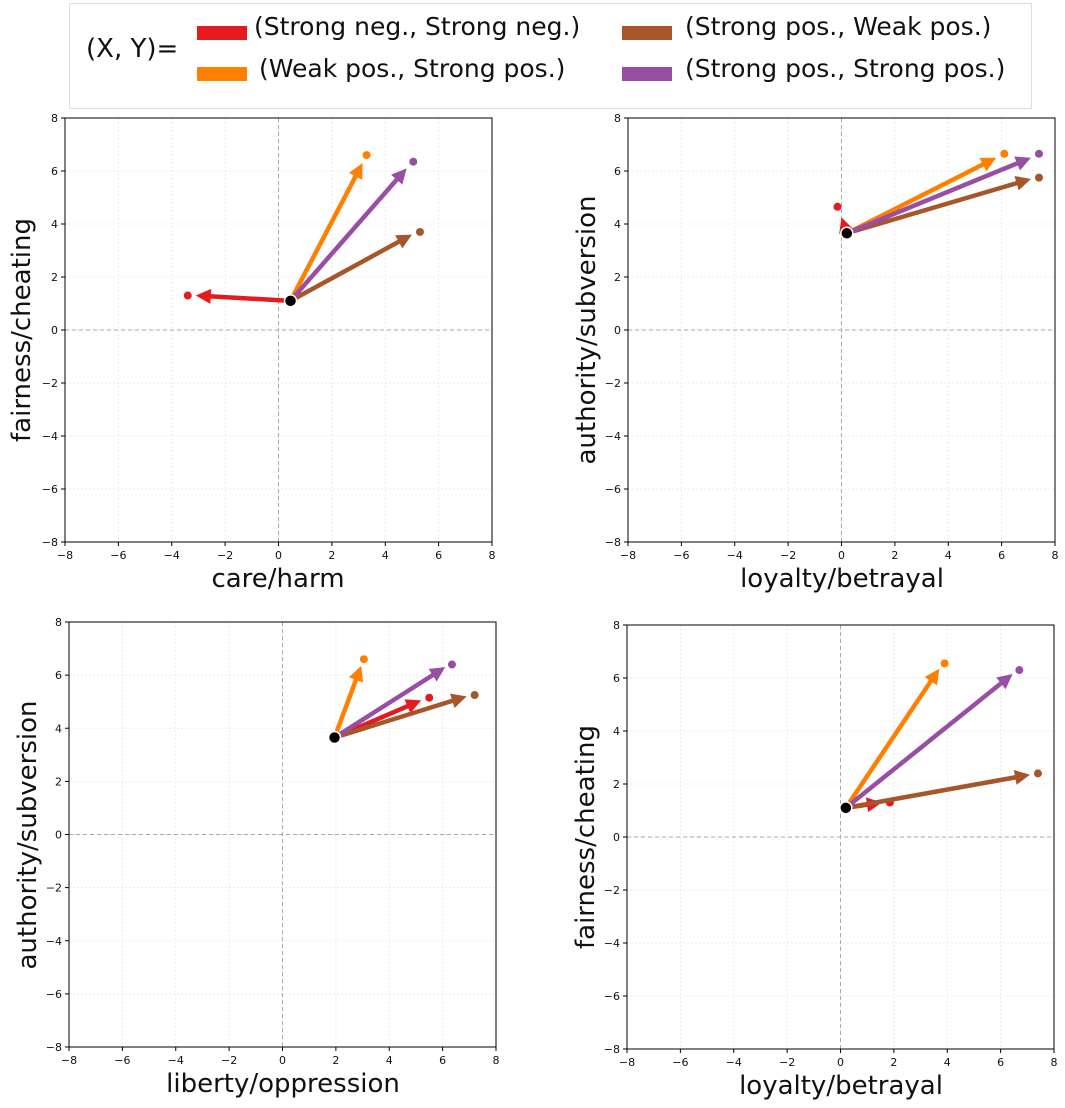 The image size is (1065, 1108). Describe the element at coordinates (838, 26) in the screenshot. I see `legend-label-strong-pos-weak-pos: (Strong pos., Weak pos.)` at that location.